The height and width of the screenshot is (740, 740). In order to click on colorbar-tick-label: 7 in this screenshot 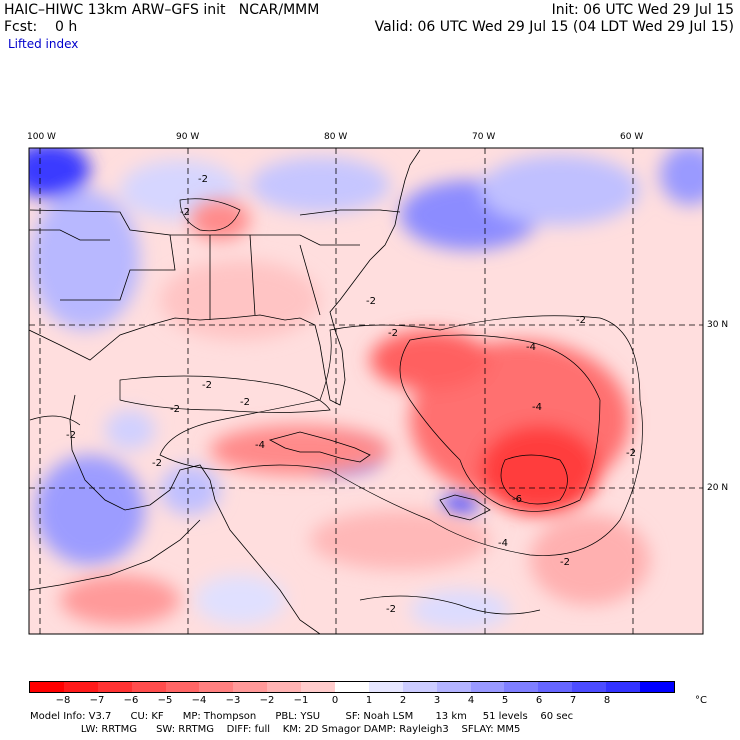, I will do `click(573, 700)`.